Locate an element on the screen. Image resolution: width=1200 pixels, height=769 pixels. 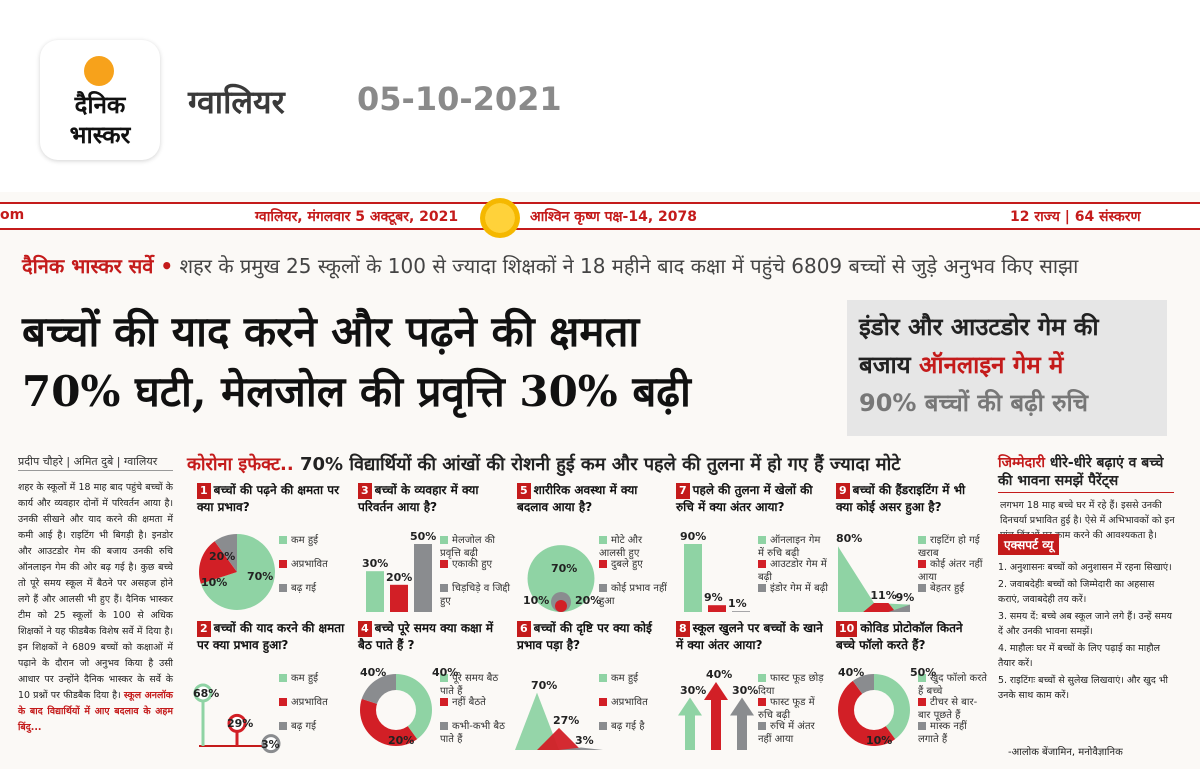
legend-item: कोई प्रभाव नहीं हुआ is located at coordinates (633, 595).